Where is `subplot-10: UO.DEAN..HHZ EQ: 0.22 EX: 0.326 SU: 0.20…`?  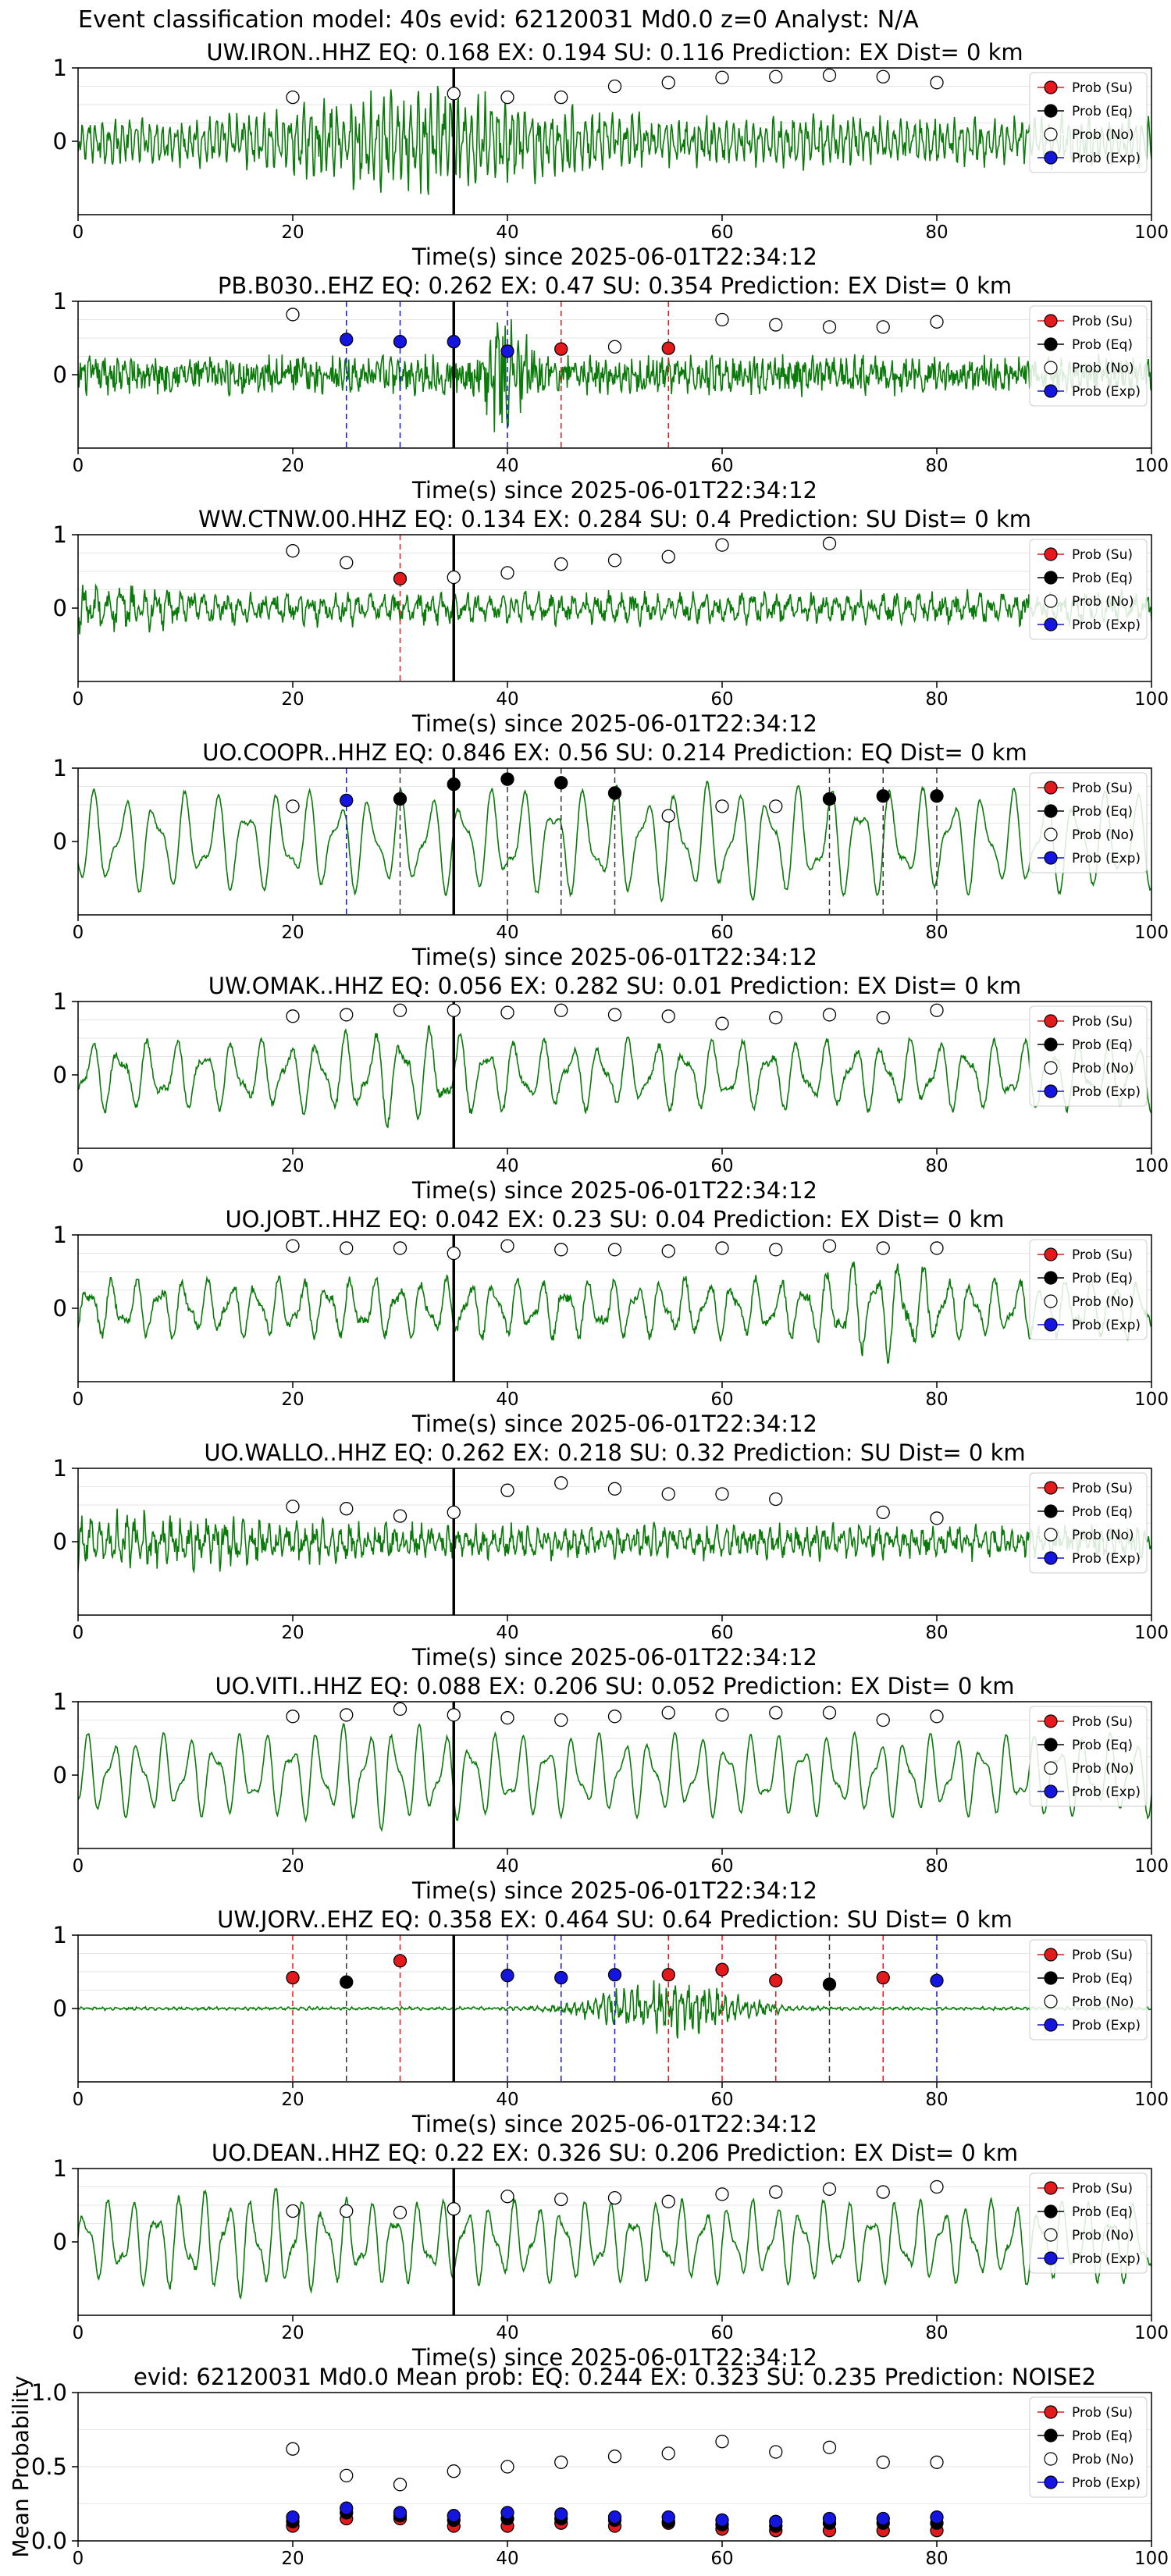
subplot-10: UO.DEAN..HHZ EQ: 0.22 EX: 0.326 SU: 0.20… is located at coordinates (611, 2255).